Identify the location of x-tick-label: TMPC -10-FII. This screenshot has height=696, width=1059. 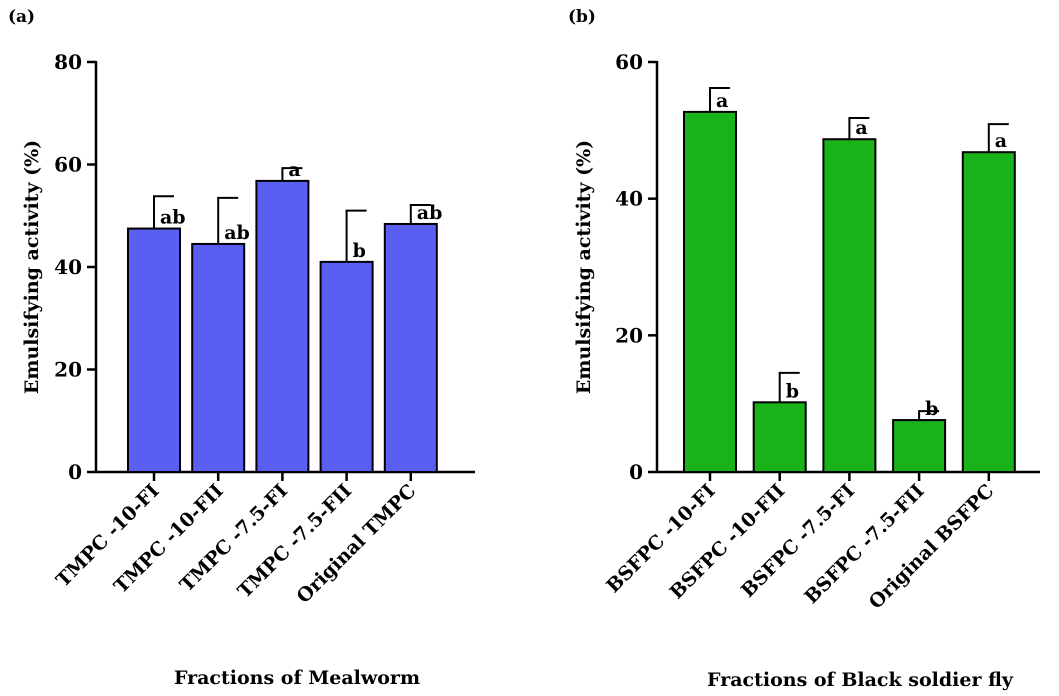
(169, 539).